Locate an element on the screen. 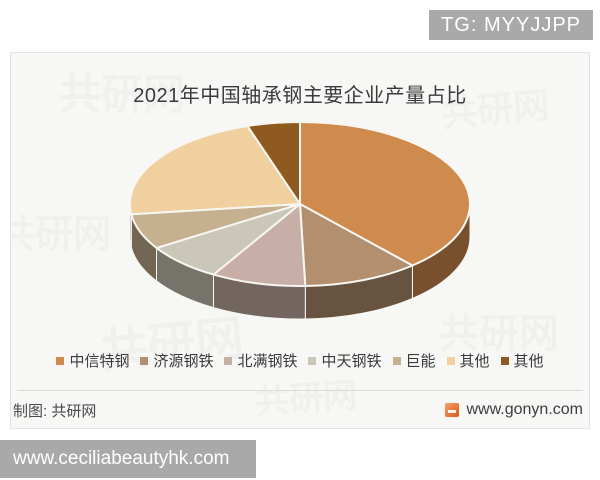 The image size is (600, 480). legend-item-1: 济源钢铁 is located at coordinates (176, 360).